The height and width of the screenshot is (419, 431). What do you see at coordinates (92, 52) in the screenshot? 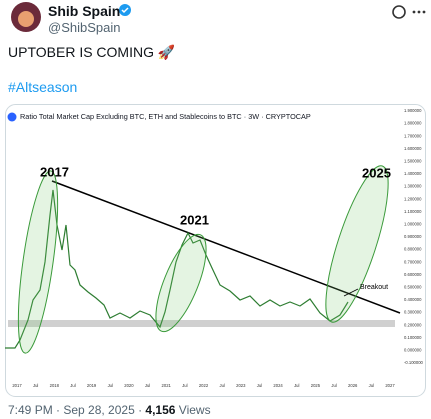
I see `post-text: UPTOBER IS COMING 🚀` at bounding box center [92, 52].